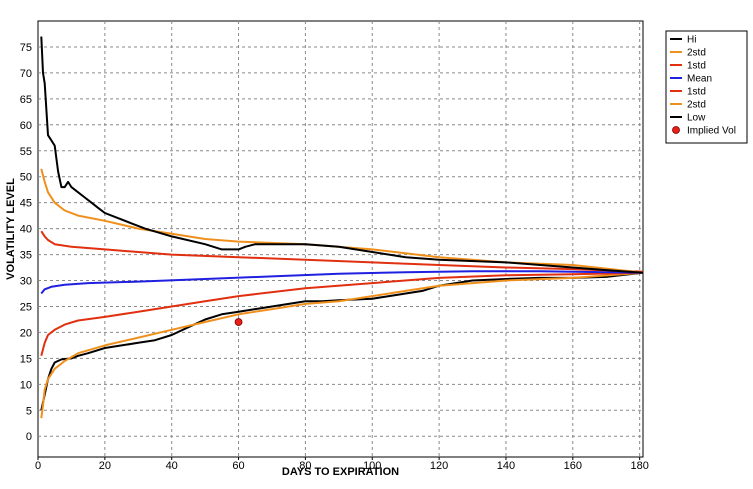 The image size is (753, 489). I want to click on y-tick-label: 25, so click(26, 307).